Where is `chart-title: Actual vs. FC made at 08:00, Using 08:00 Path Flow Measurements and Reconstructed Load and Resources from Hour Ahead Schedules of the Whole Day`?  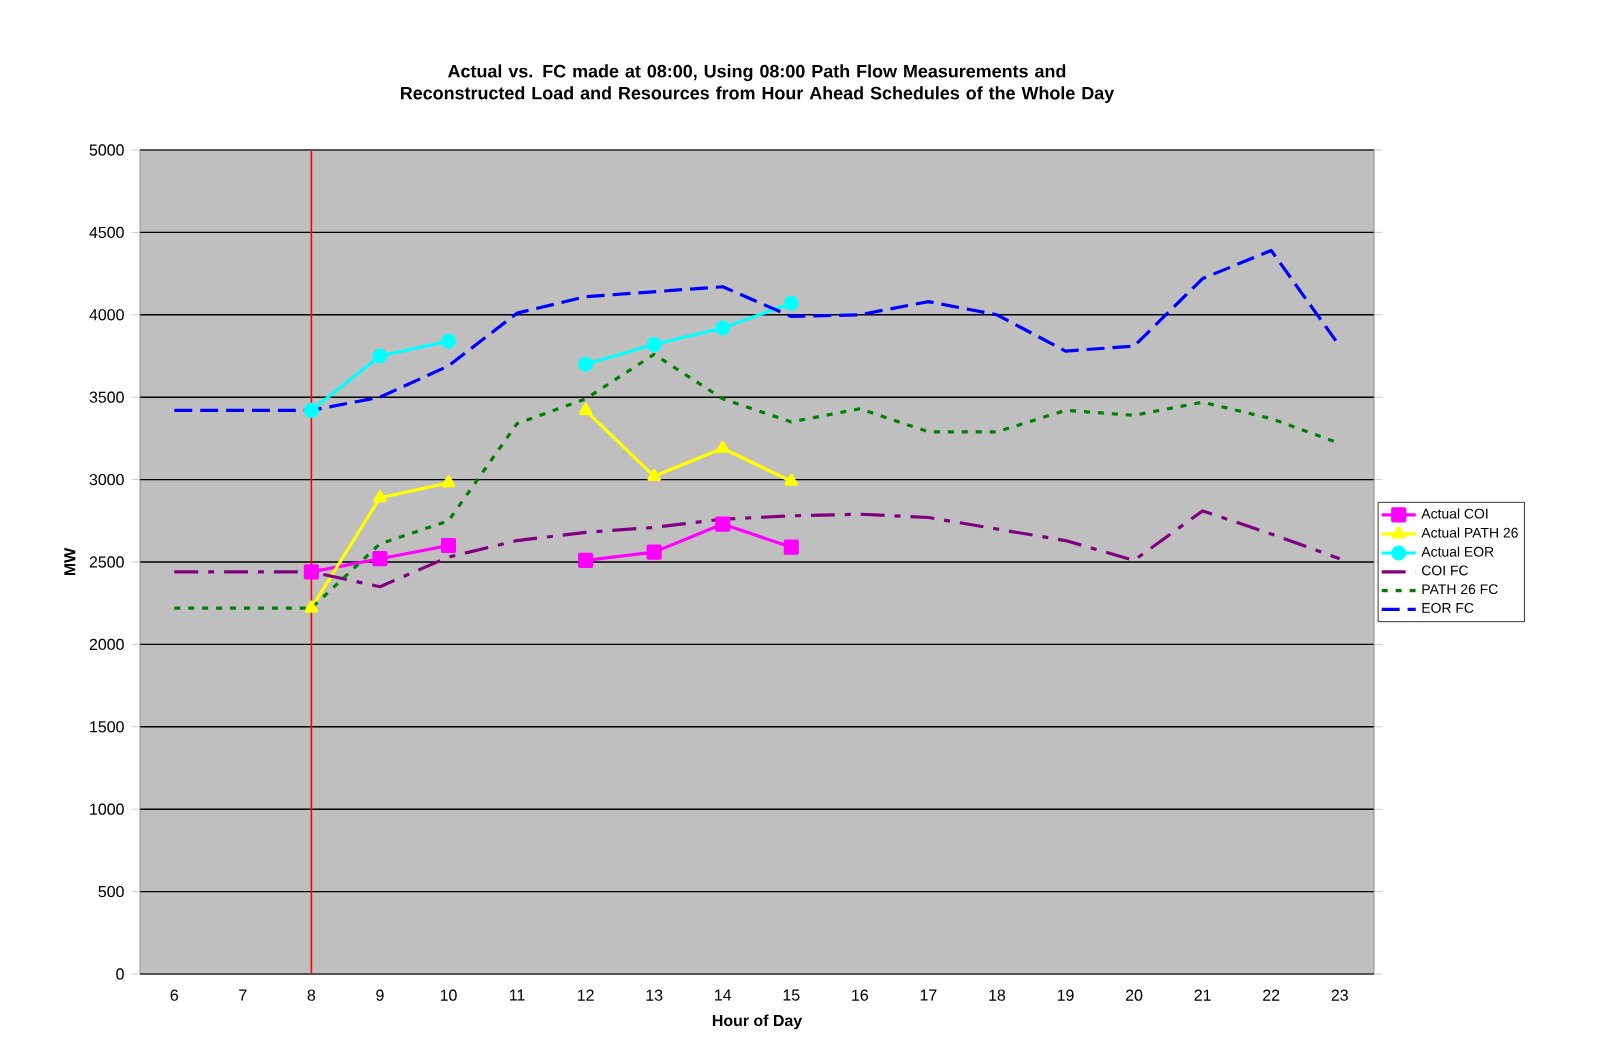
chart-title: Actual vs. FC made at 08:00, Using 08:00 Path Flow Measurements and Reconstructed Load and Resources from Hour Ahead Schedules of the Whole Day is located at coordinates (757, 83).